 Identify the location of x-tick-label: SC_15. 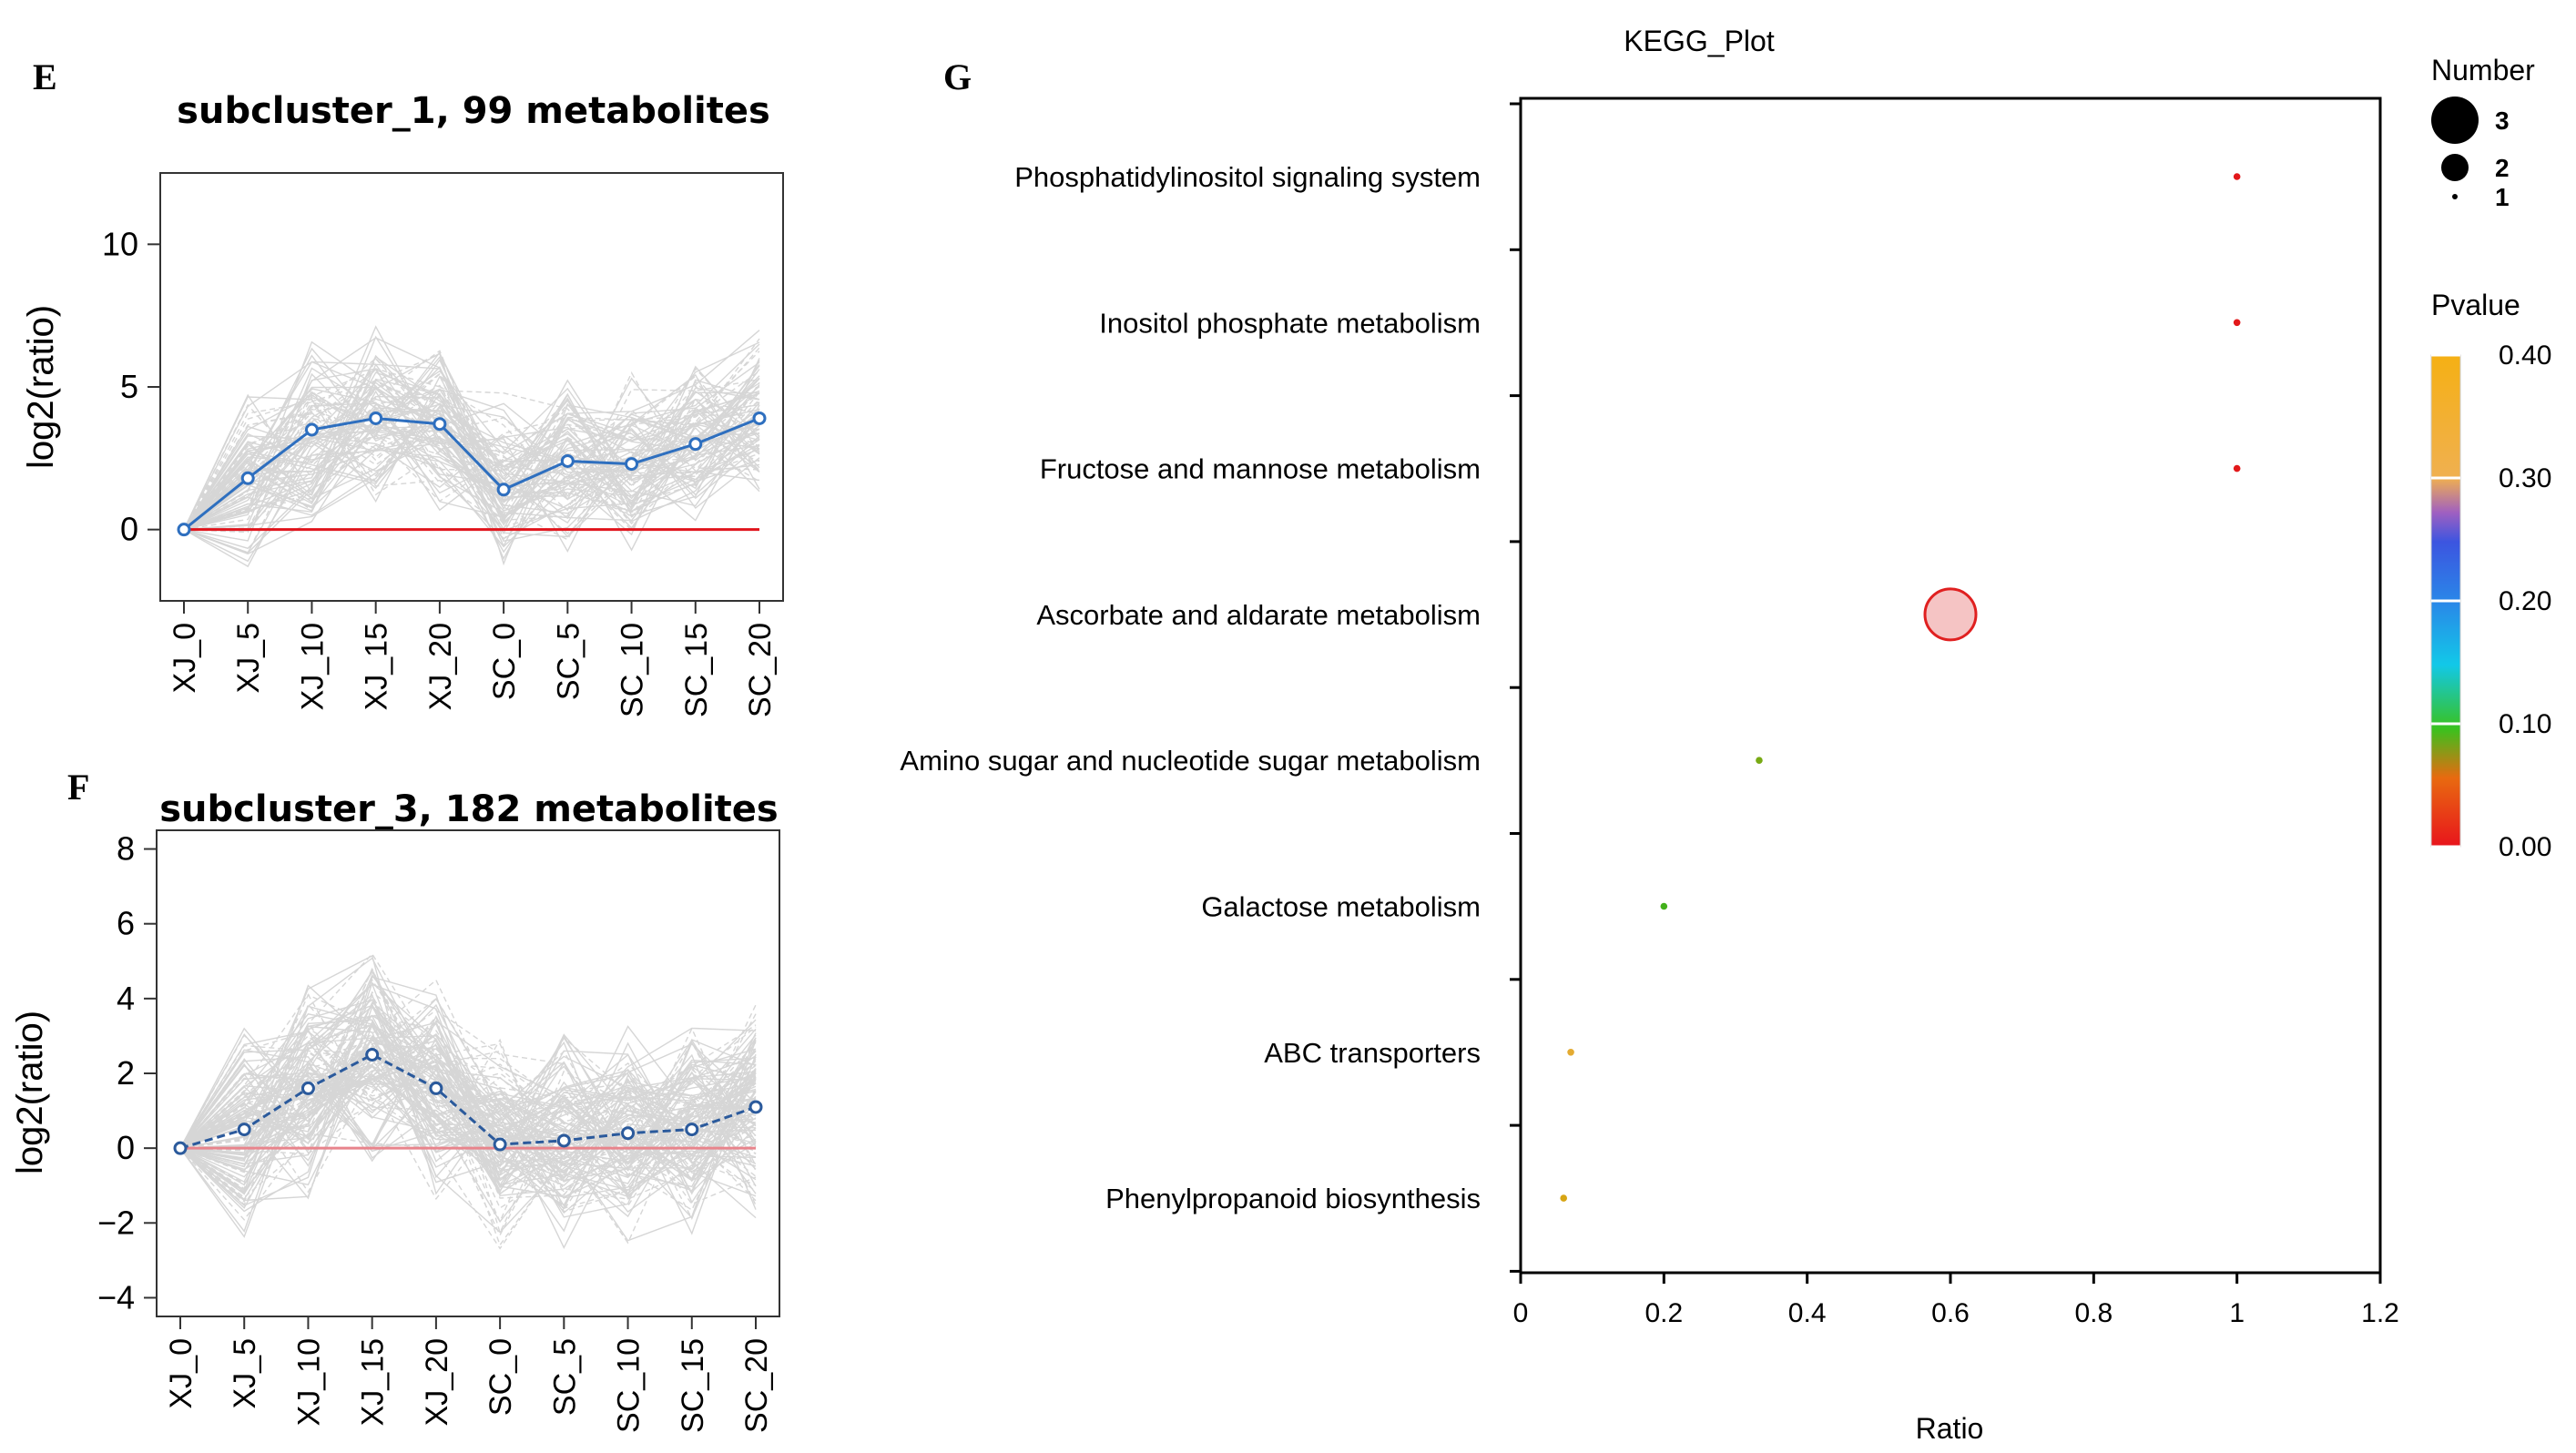
(697, 670).